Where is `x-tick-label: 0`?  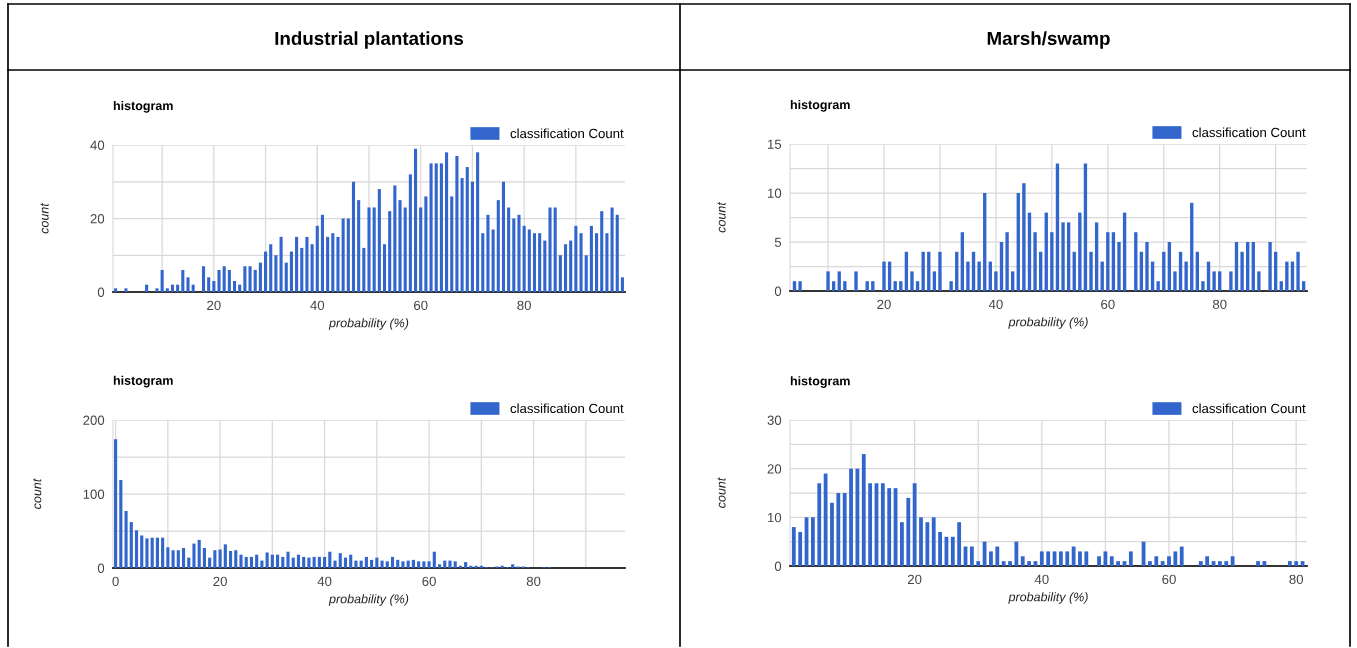 x-tick-label: 0 is located at coordinates (115, 581).